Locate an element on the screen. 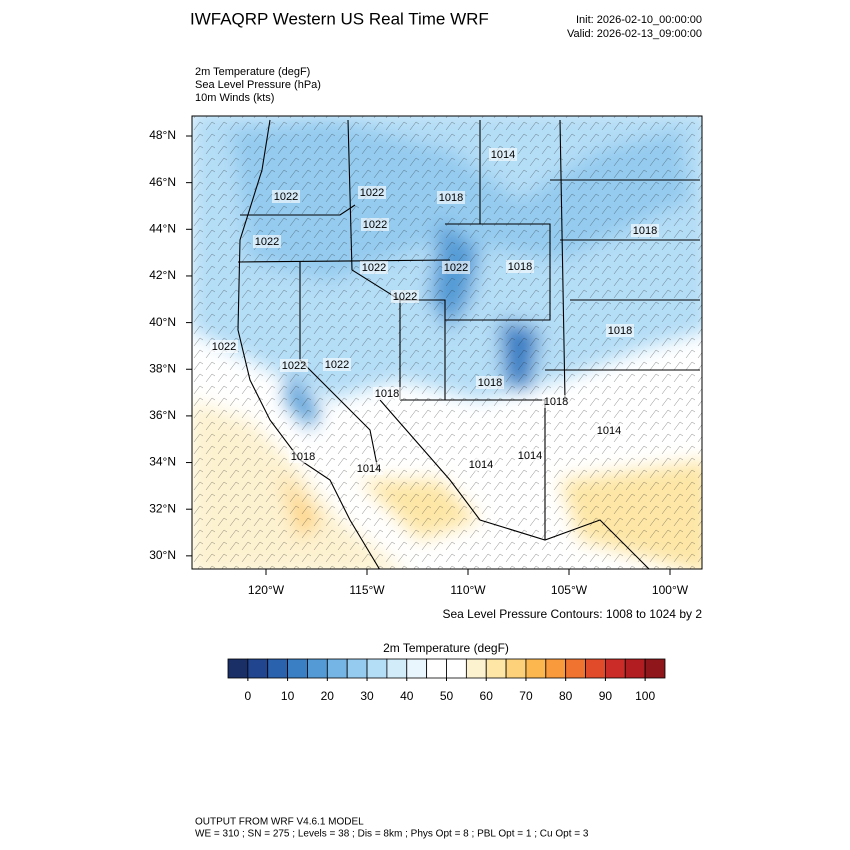 This screenshot has height=850, width=850. colorbar-tick-label: 40 is located at coordinates (407, 696).